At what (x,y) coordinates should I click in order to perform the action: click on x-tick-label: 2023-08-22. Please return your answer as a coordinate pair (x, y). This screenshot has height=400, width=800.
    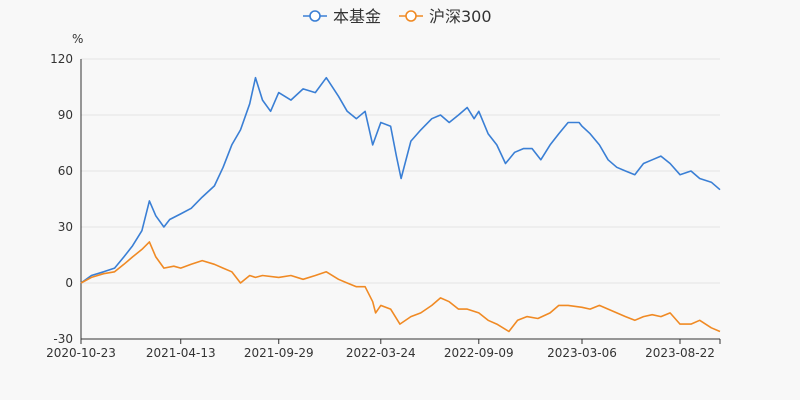
    Looking at the image, I should click on (680, 353).